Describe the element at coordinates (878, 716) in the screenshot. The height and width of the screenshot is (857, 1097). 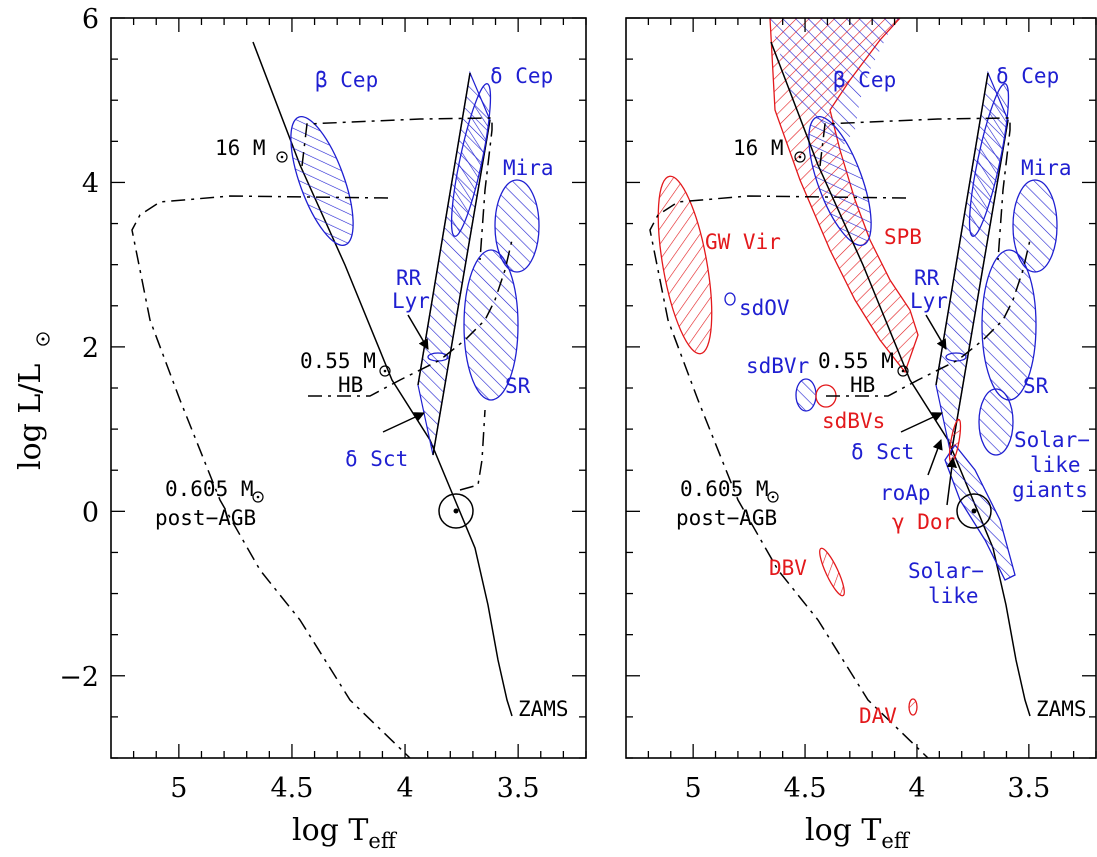
I see `label-dav: DAV` at that location.